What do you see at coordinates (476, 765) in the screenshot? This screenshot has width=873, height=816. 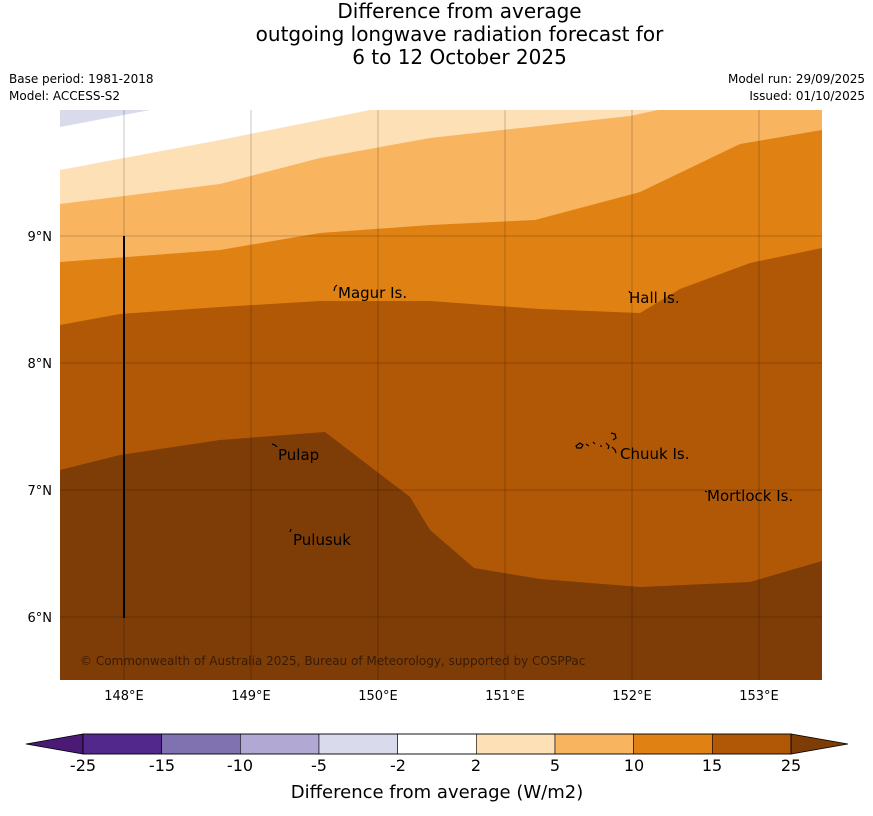 I see `colorbar-tick: 2` at bounding box center [476, 765].